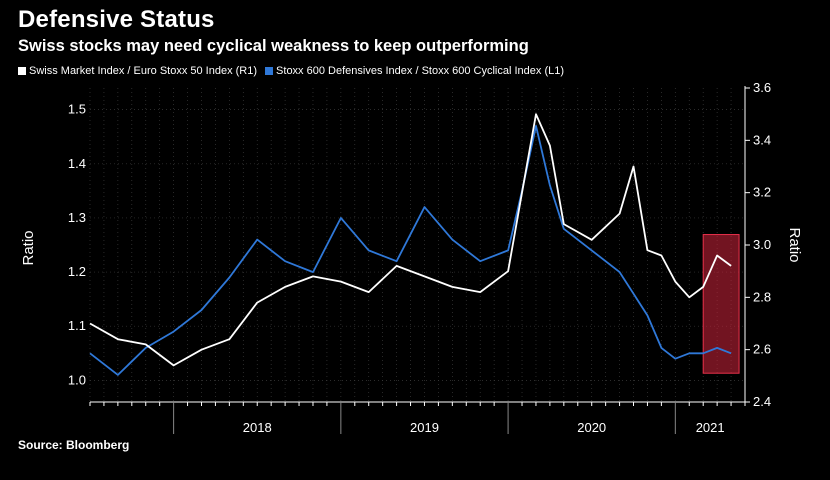 The image size is (830, 480). I want to click on x-tick-year: 2021, so click(710, 427).